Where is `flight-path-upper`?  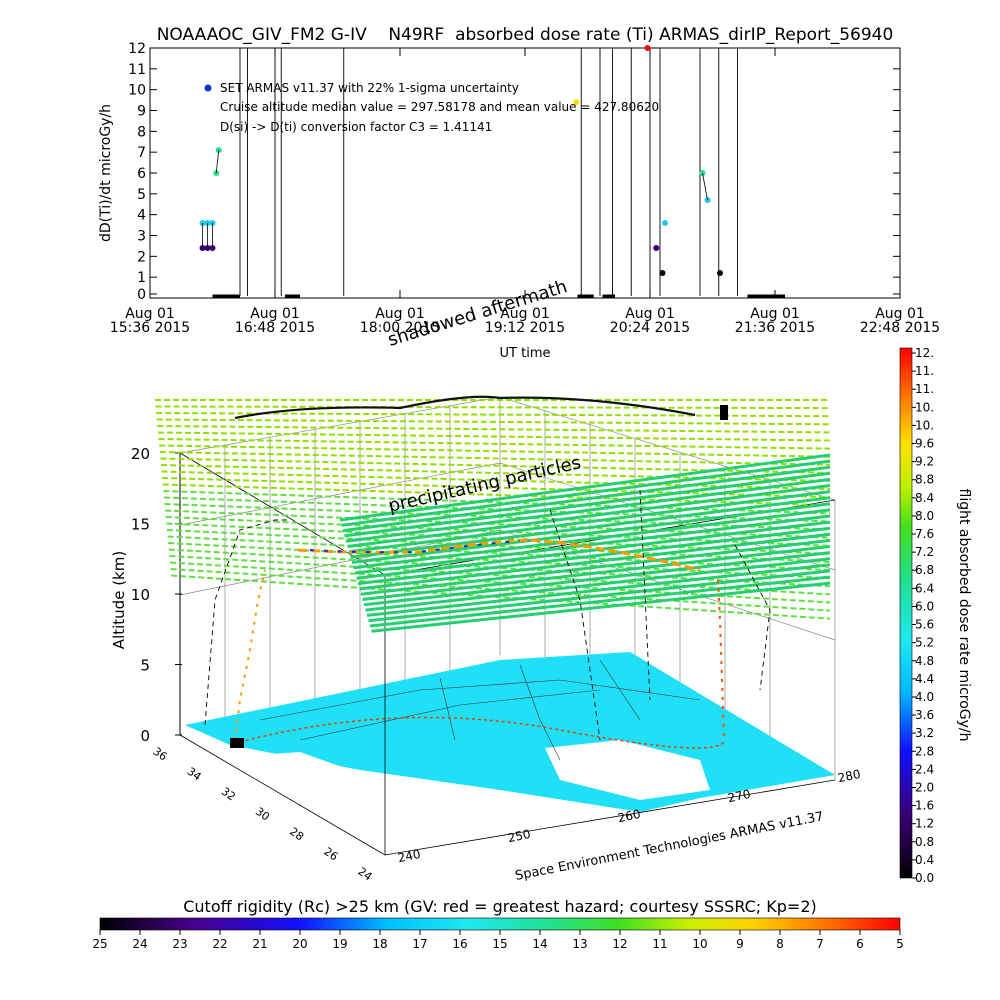 flight-path-upper is located at coordinates (465, 407).